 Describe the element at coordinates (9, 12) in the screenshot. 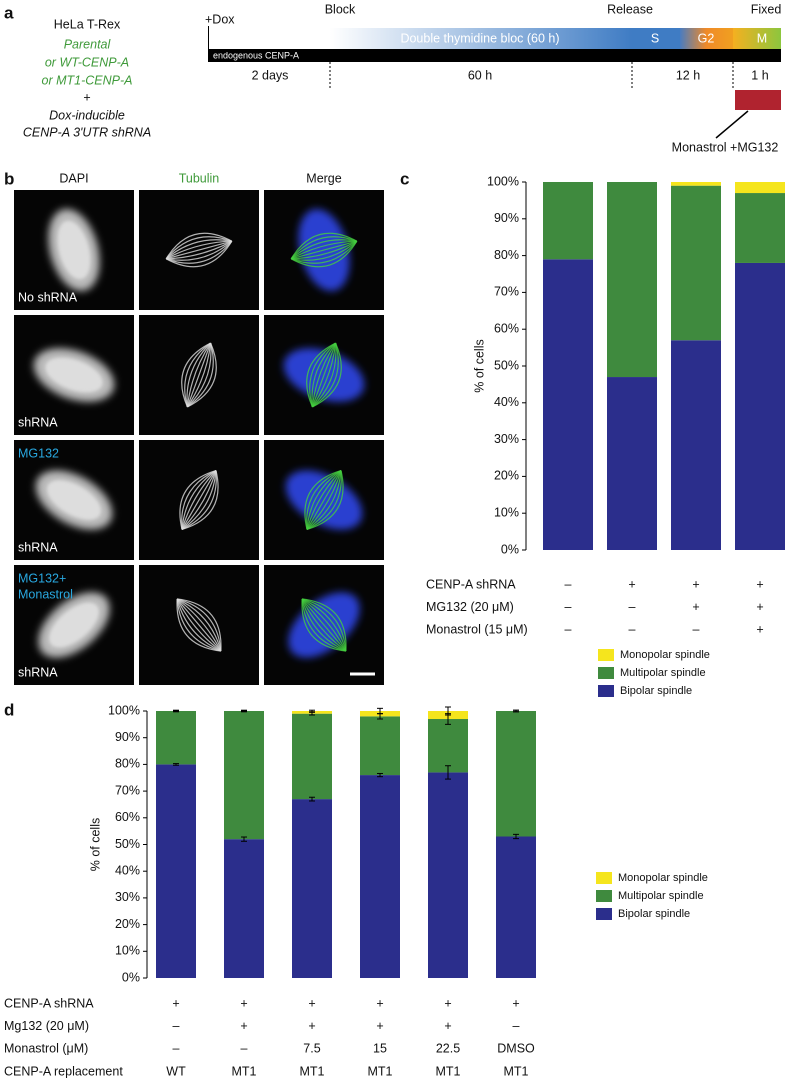

I see `panel-label: a` at that location.